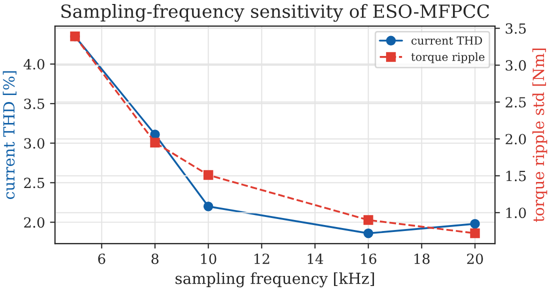  What do you see at coordinates (540, 135) in the screenshot?
I see `y2-axis-title: torque ripple std [Nm]` at bounding box center [540, 135].